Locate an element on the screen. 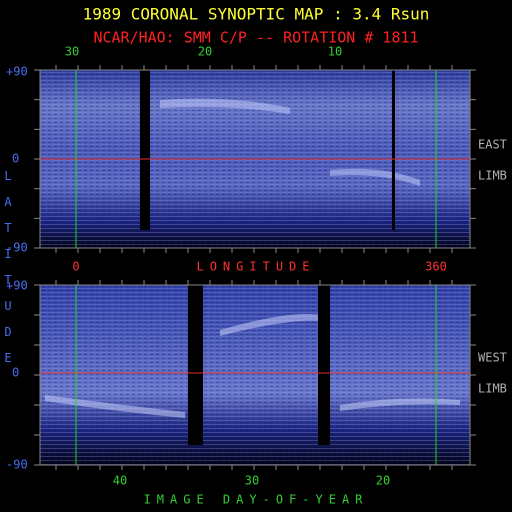 This screenshot has width=512, height=512. x-tick-label: 360 is located at coordinates (436, 267).